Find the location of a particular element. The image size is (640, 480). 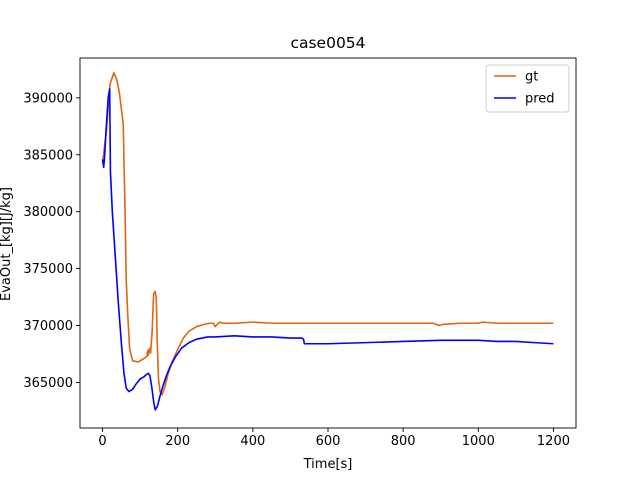

legend: gt pred is located at coordinates (527, 88).